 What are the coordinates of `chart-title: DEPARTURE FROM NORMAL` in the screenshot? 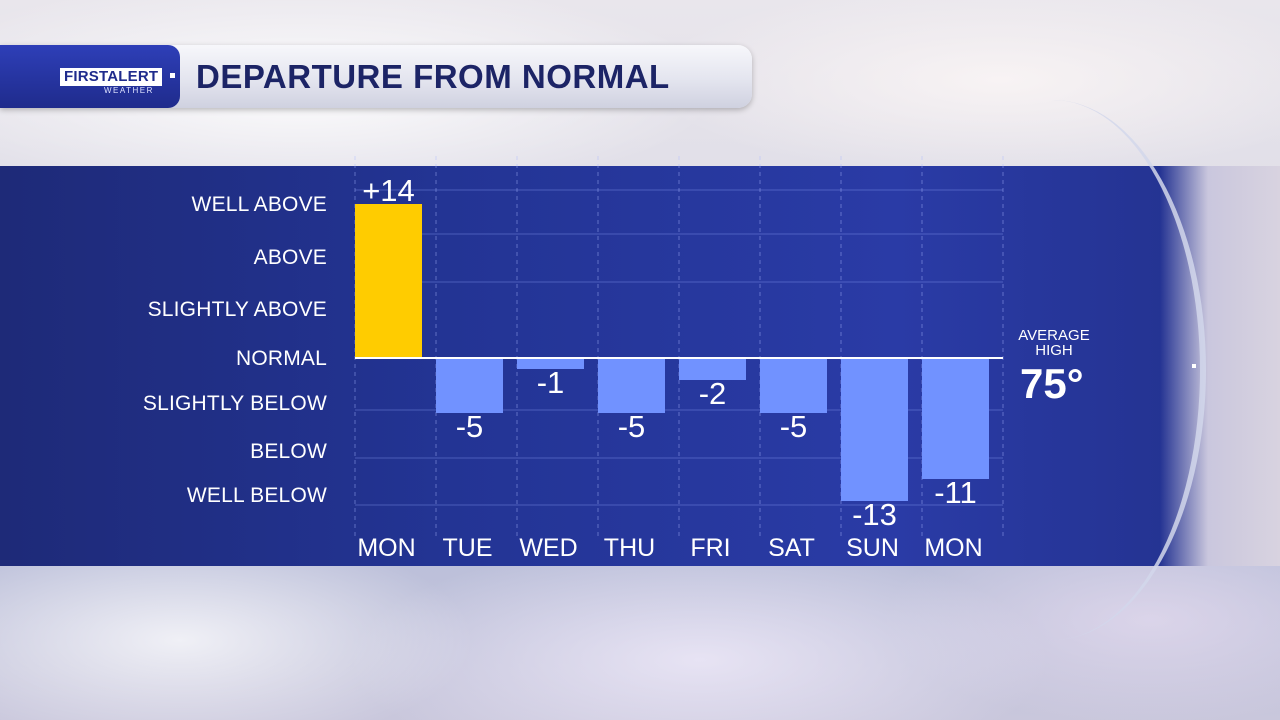 It's located at (433, 76).